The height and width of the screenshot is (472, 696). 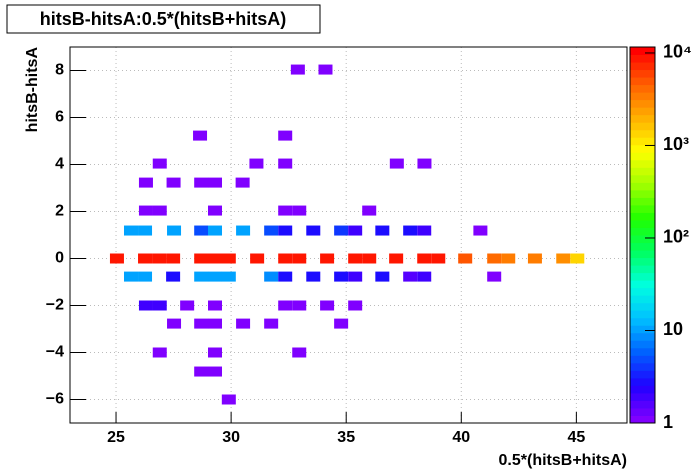 What do you see at coordinates (346, 437) in the screenshot?
I see `x-tick-label: 35` at bounding box center [346, 437].